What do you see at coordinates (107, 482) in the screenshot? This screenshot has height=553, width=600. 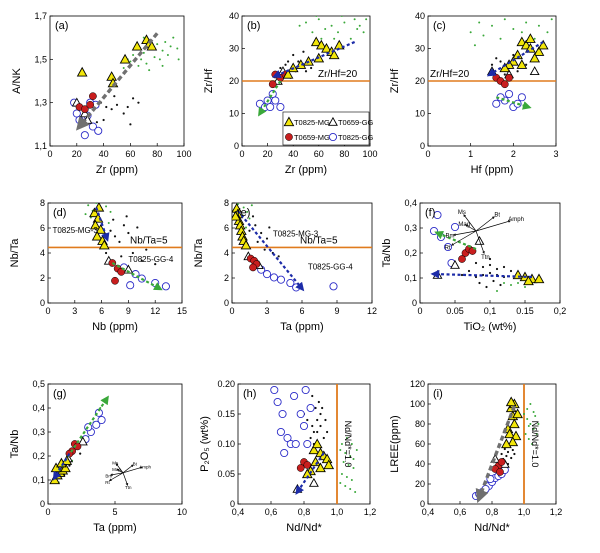 I see `vector-label: Rt` at bounding box center [107, 482].